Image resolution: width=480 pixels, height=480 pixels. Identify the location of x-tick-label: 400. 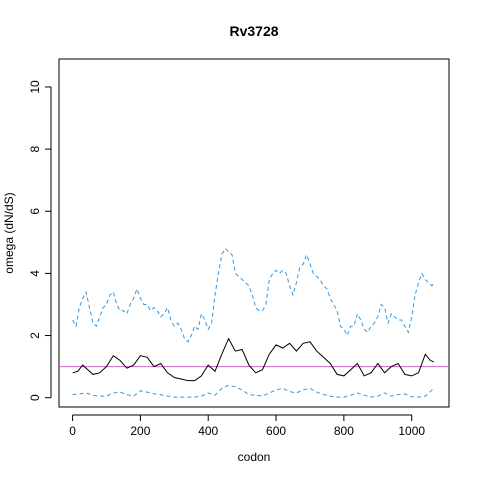
(208, 431).